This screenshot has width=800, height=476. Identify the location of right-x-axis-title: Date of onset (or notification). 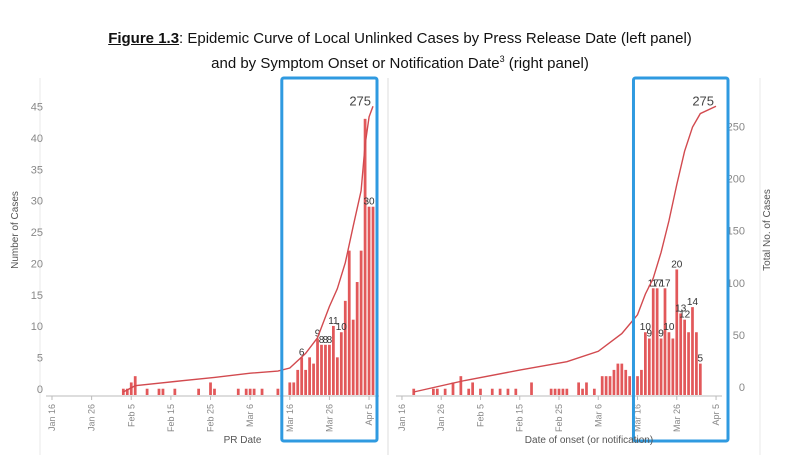
(589, 440).